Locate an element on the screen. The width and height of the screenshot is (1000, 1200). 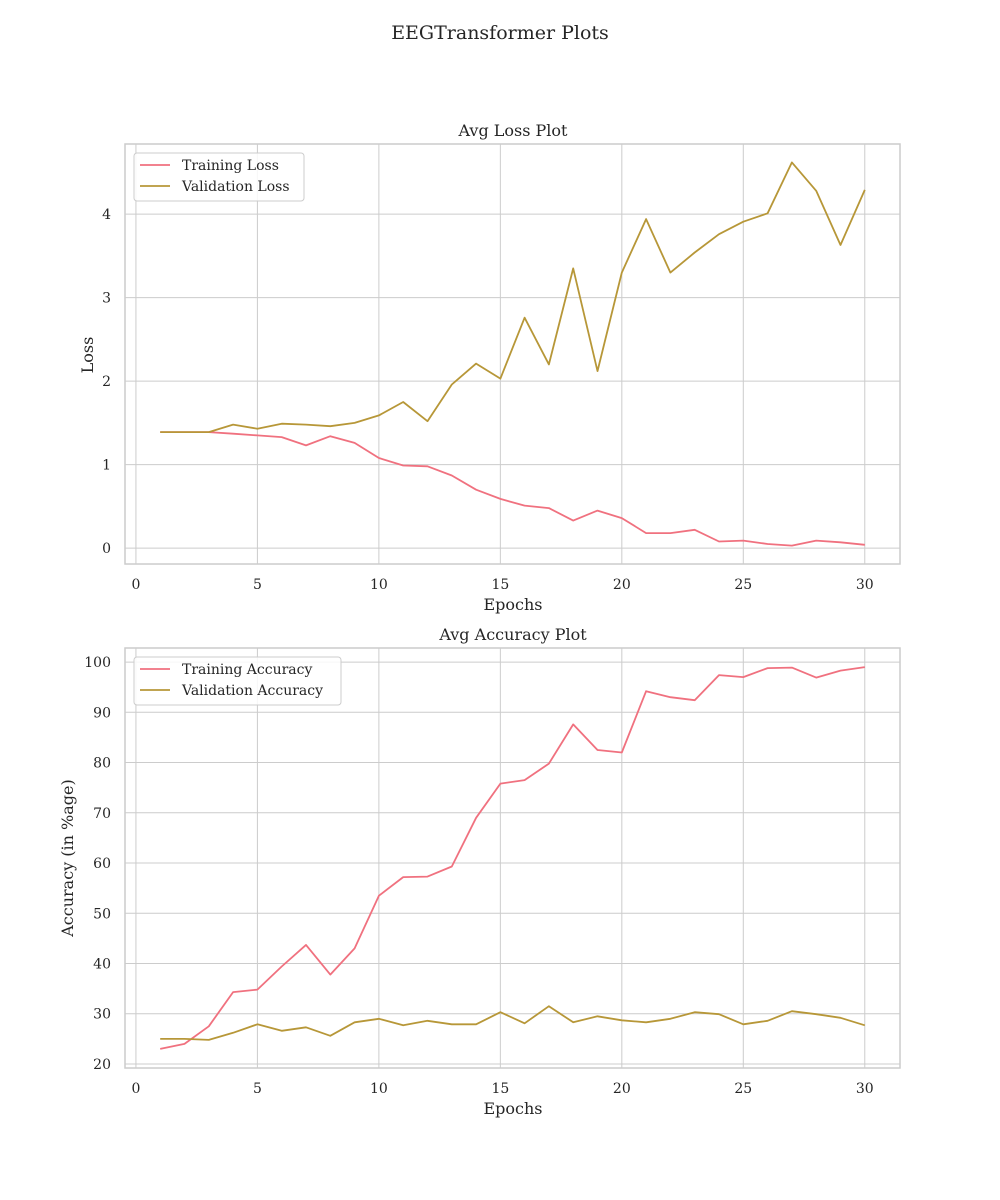
legend: Training Accuracy Validation Accuracy is located at coordinates (237, 681).